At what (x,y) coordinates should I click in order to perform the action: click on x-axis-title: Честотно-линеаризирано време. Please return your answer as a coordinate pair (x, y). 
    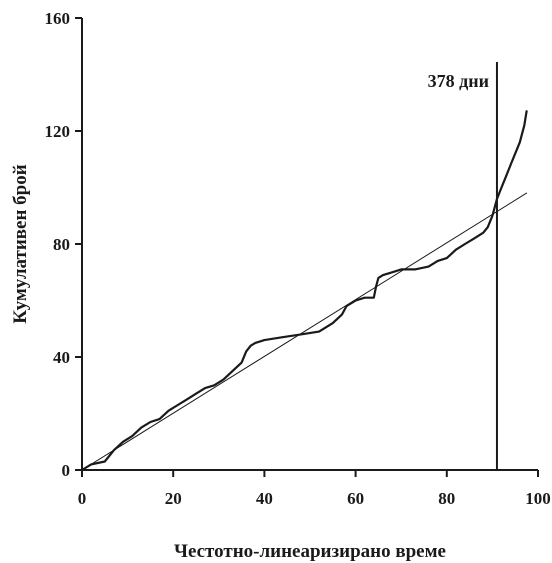
    Looking at the image, I should click on (310, 551).